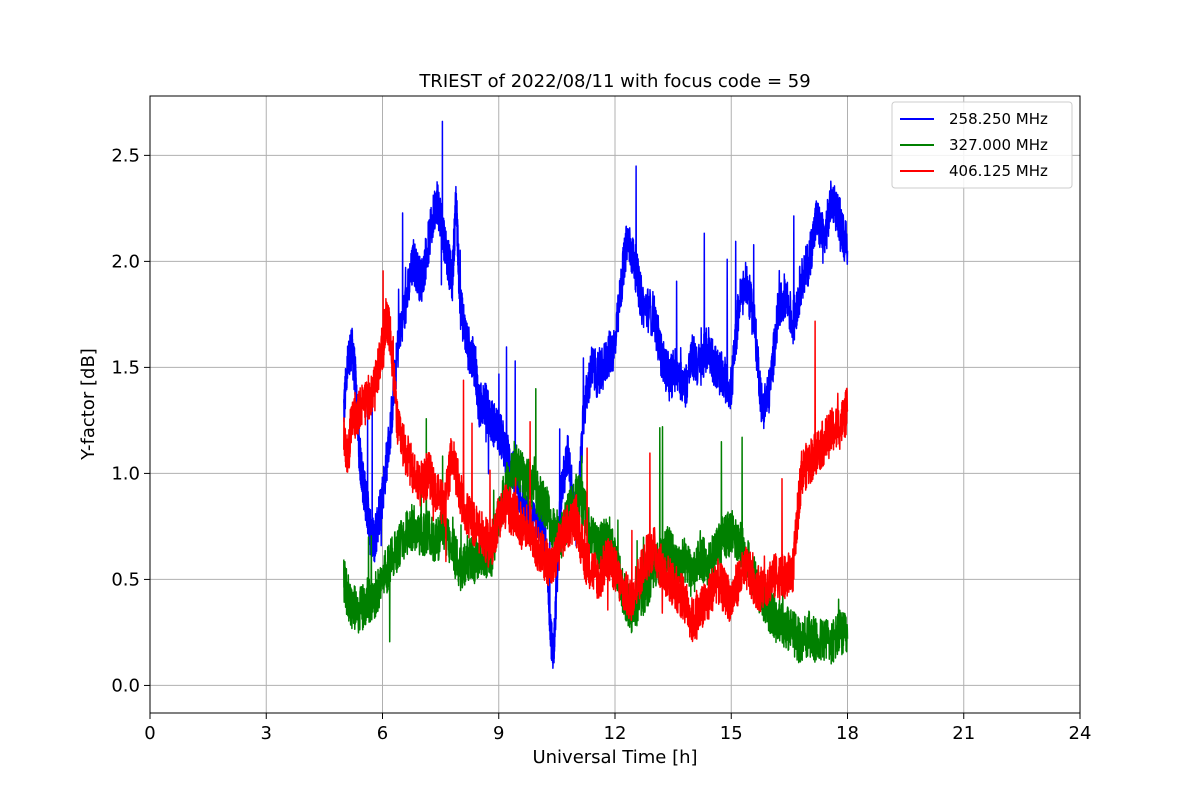 The height and width of the screenshot is (800, 1200). What do you see at coordinates (731, 733) in the screenshot?
I see `x-tick-label: 15` at bounding box center [731, 733].